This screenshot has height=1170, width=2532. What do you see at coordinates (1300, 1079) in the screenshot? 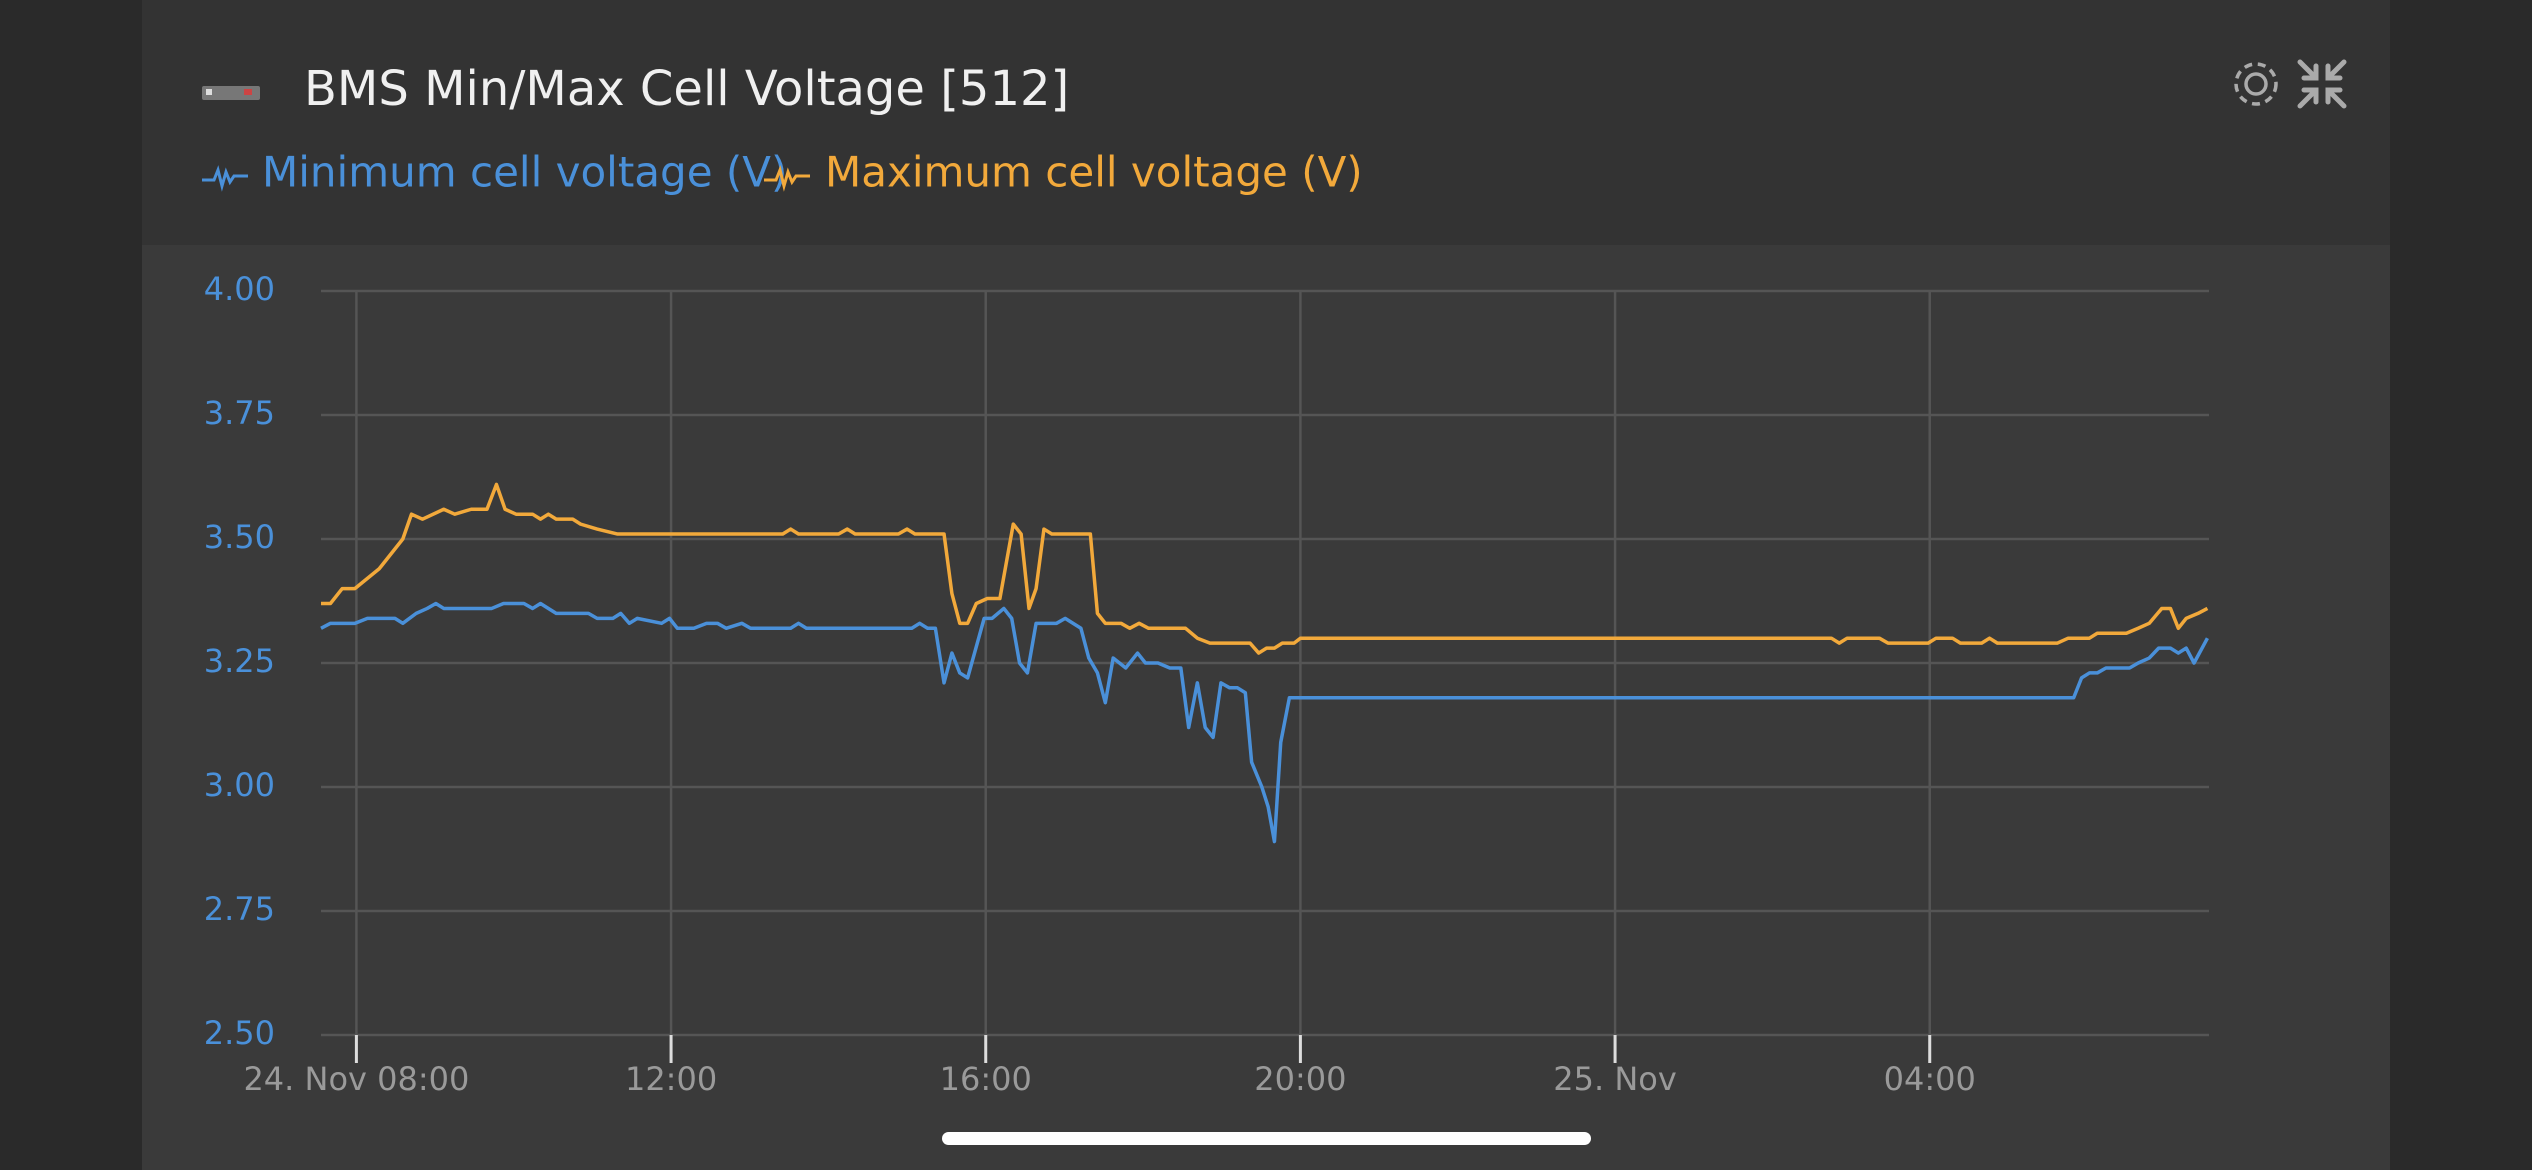
I see `x-tick-label: 20:00` at bounding box center [1300, 1079].